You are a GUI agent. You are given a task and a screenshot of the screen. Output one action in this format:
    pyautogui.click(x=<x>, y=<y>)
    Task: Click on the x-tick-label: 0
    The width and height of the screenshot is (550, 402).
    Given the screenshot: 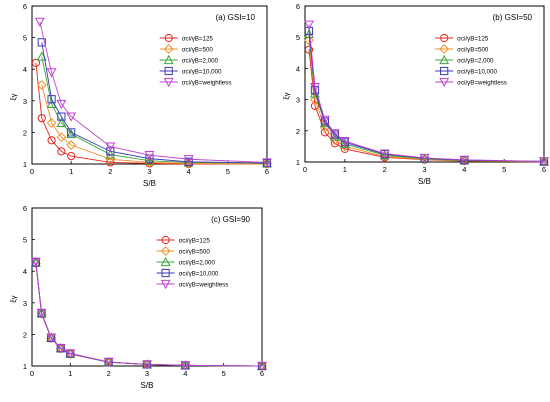 What is the action you would take?
    pyautogui.click(x=32, y=373)
    